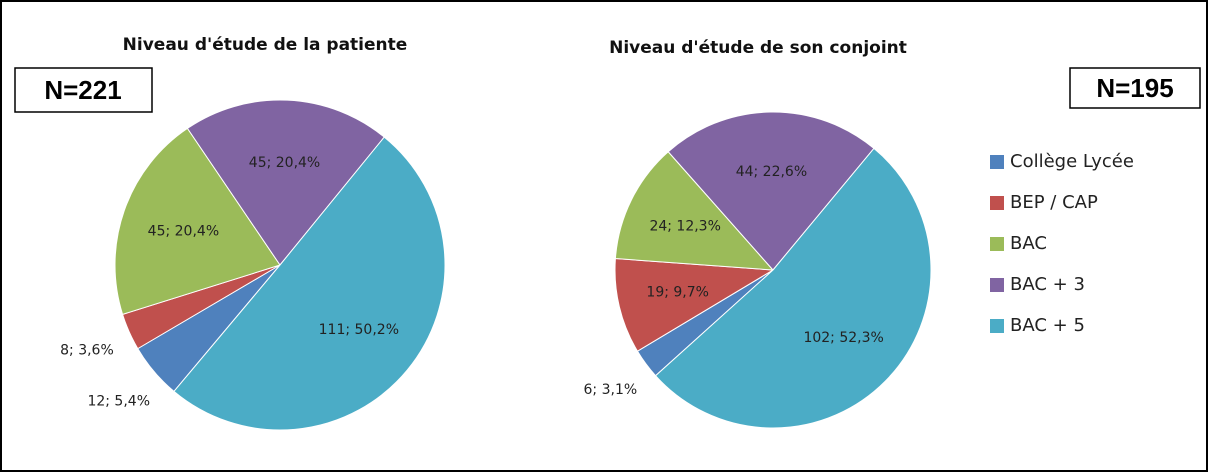  What do you see at coordinates (265, 45) in the screenshot?
I see `chart-title: Niveau d'étude de la patiente` at bounding box center [265, 45].